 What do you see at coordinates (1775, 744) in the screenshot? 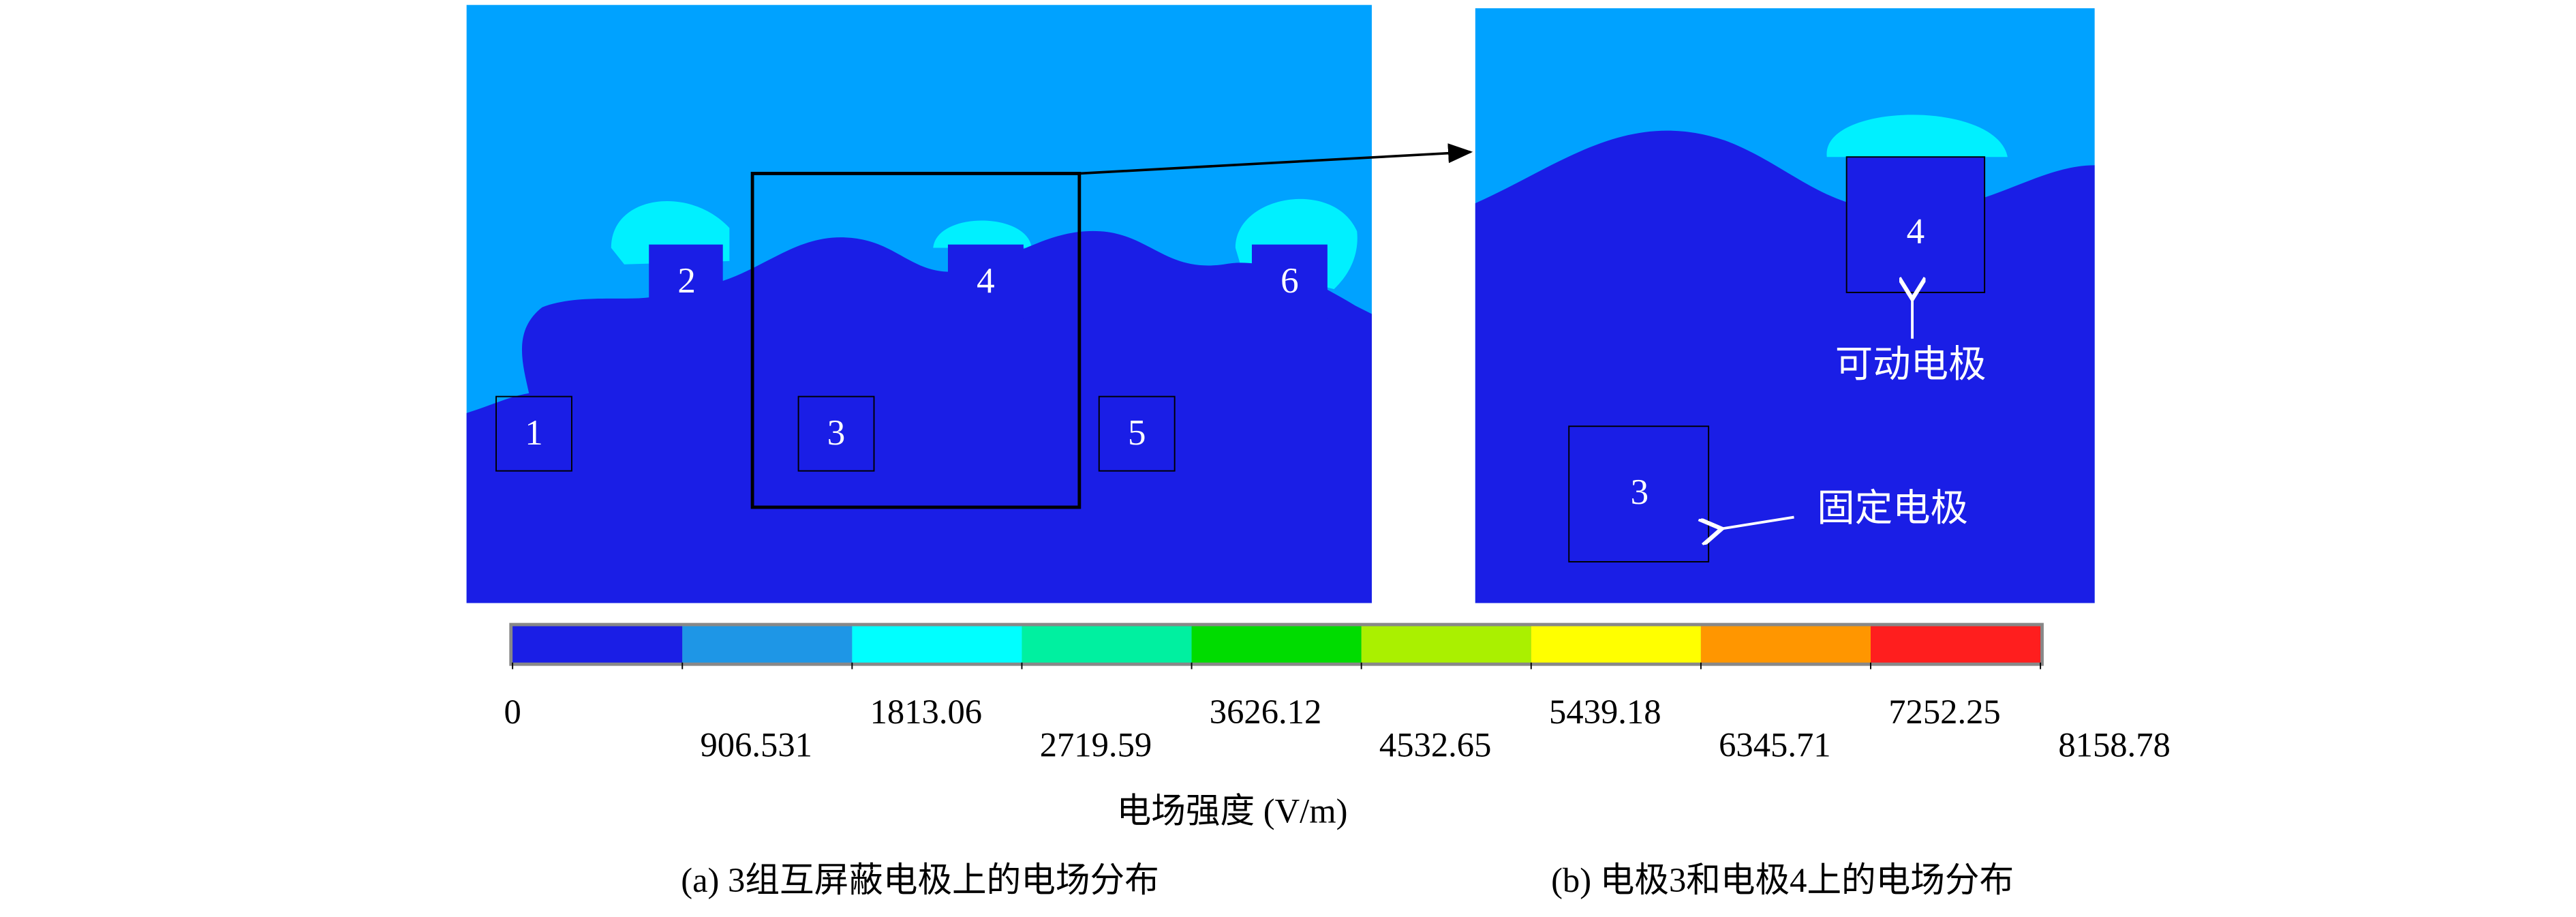
I see `colorbar-tick-label: 6345.71` at bounding box center [1775, 744].